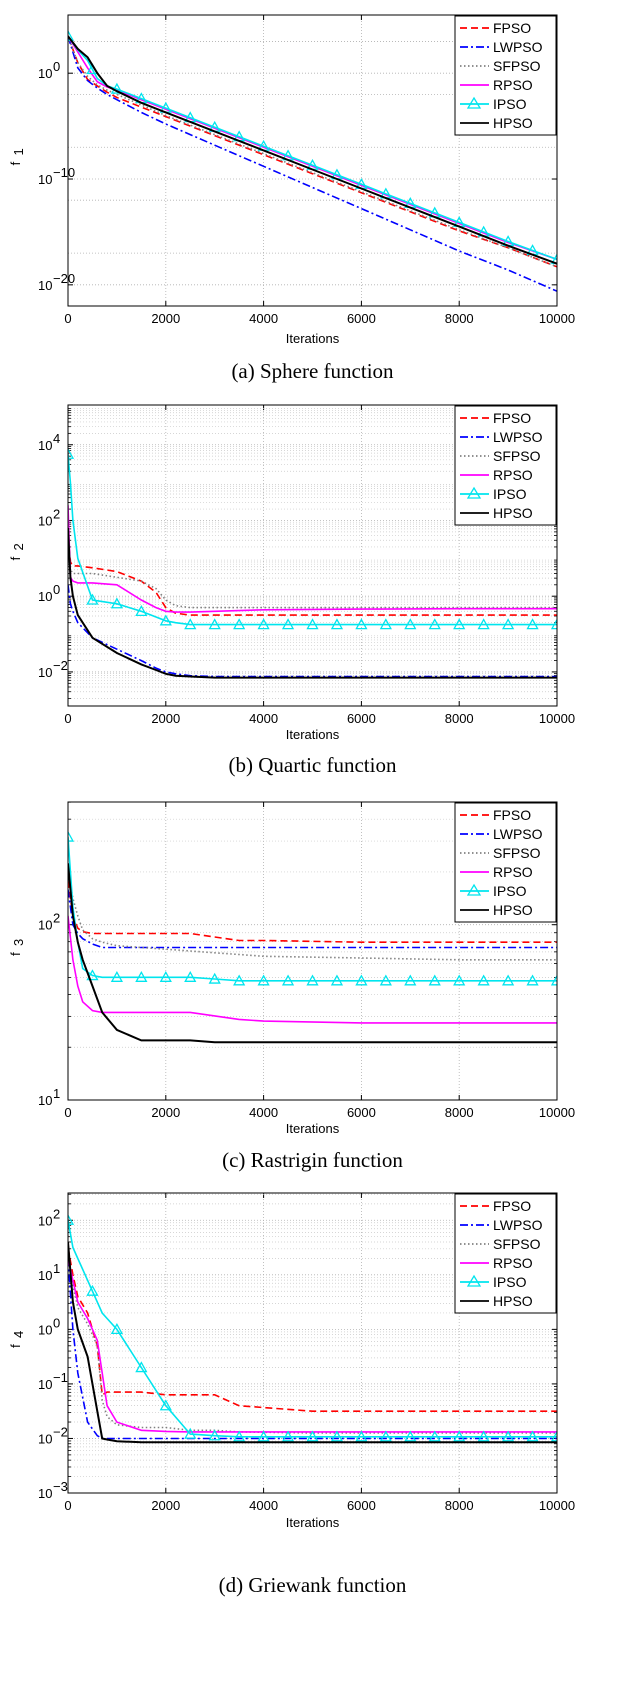 The width and height of the screenshot is (627, 1695). I want to click on y-axis-label-sub: 1, so click(18, 151).